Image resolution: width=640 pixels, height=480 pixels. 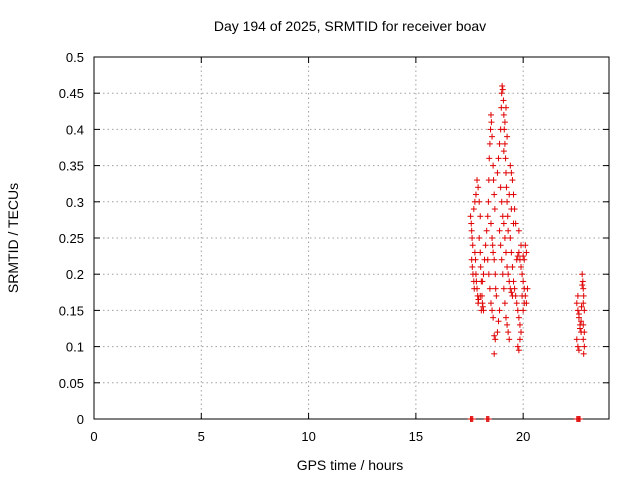 What do you see at coordinates (71, 93) in the screenshot?
I see `y-tick-label: 0.45` at bounding box center [71, 93].